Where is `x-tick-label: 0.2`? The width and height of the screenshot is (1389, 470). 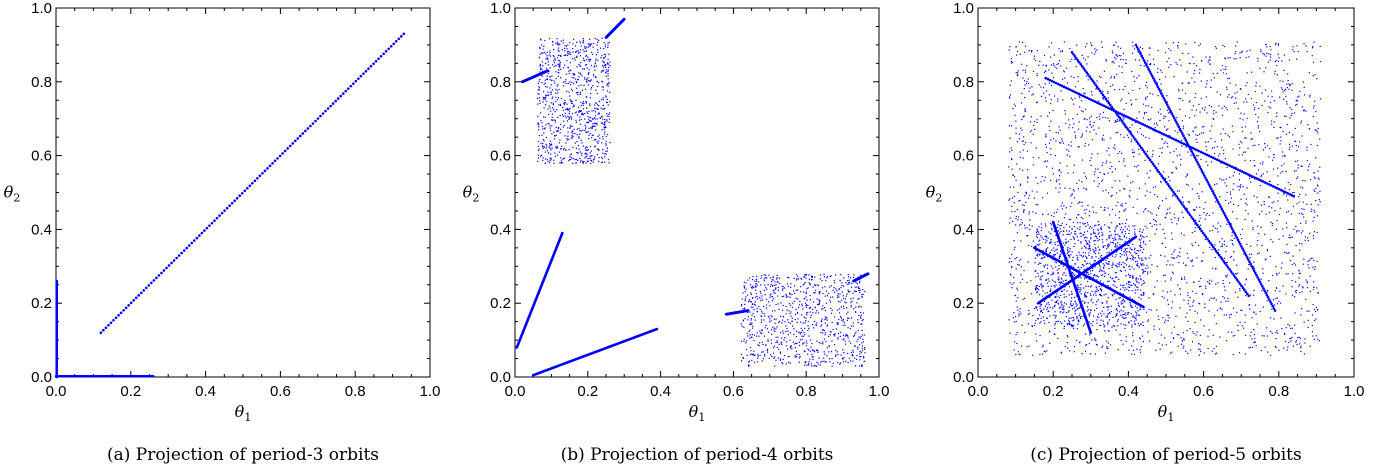 x-tick-label: 0.2 is located at coordinates (587, 391).